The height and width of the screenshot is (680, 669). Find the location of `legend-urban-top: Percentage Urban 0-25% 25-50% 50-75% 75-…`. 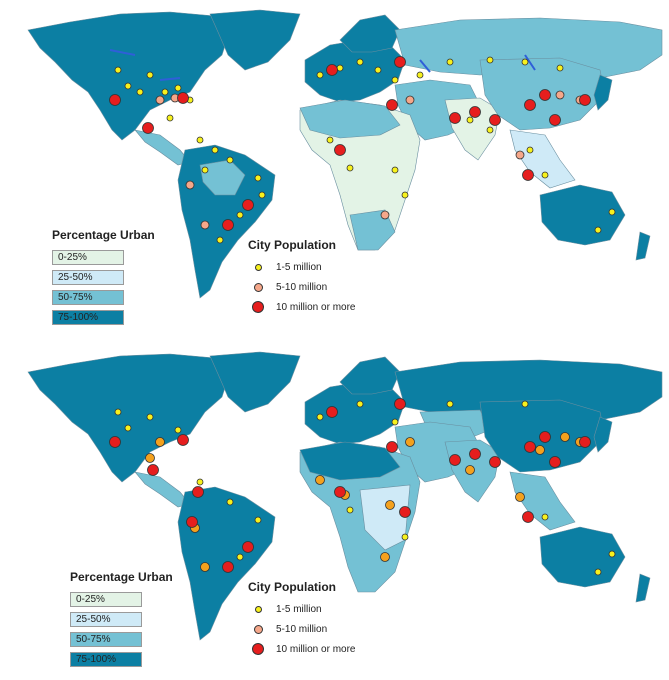

legend-urban-top: Percentage Urban 0-25% 25-50% 50-75% 75-… is located at coordinates (103, 277).